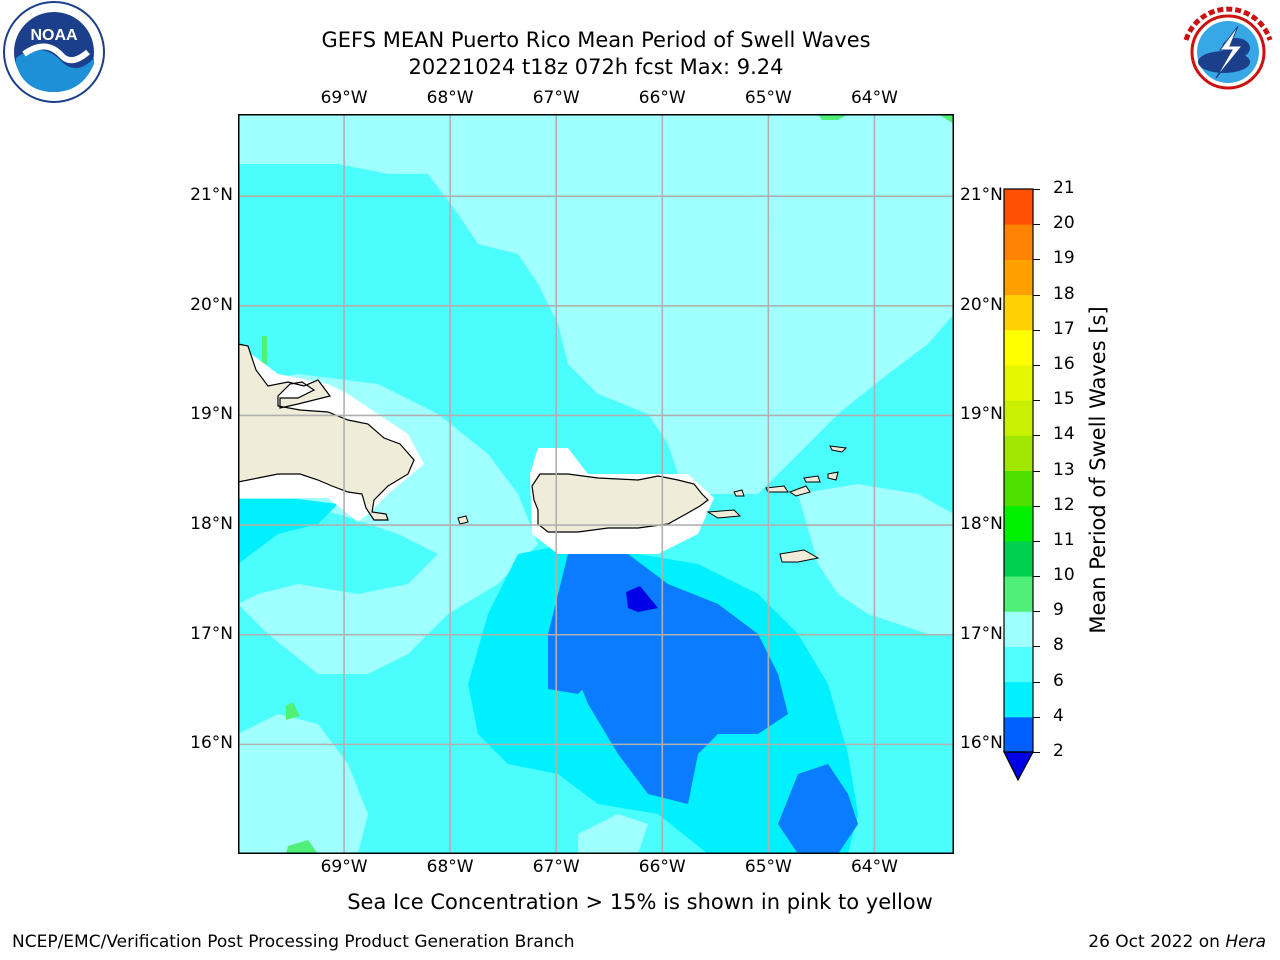 This screenshot has width=1280, height=960. I want to click on contour-8-9s-northeast, so click(821, 209).